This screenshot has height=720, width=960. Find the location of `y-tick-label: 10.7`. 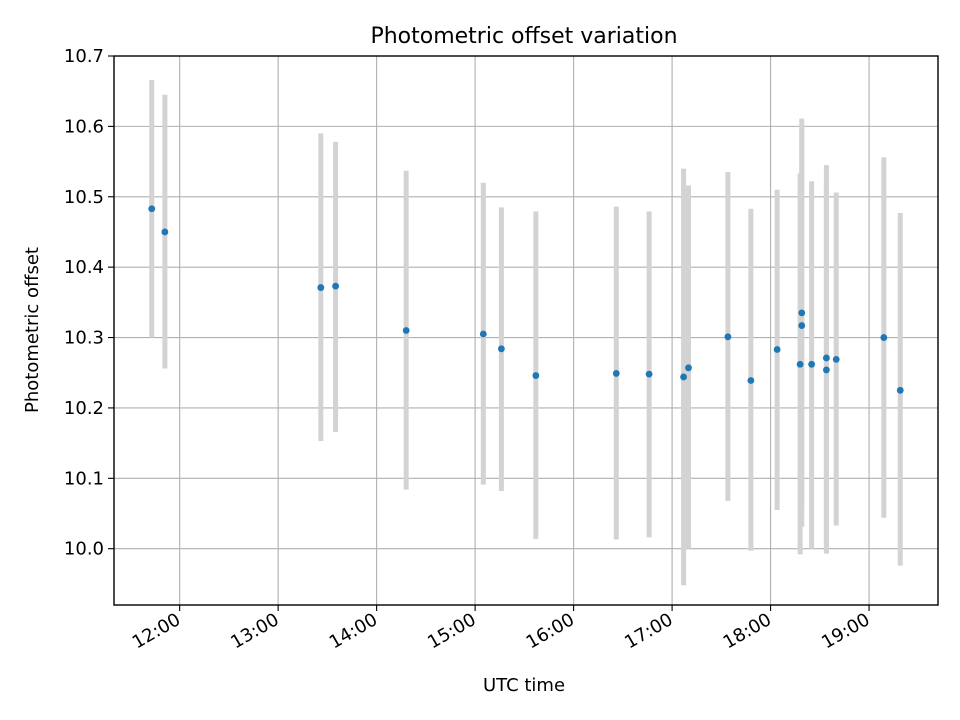

y-tick-label: 10.7 is located at coordinates (84, 56).